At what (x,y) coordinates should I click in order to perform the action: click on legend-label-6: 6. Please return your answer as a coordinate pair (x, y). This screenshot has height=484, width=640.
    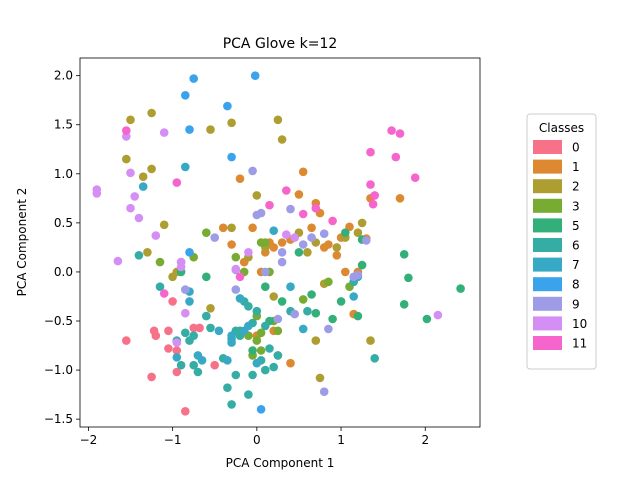
    Looking at the image, I should click on (576, 246).